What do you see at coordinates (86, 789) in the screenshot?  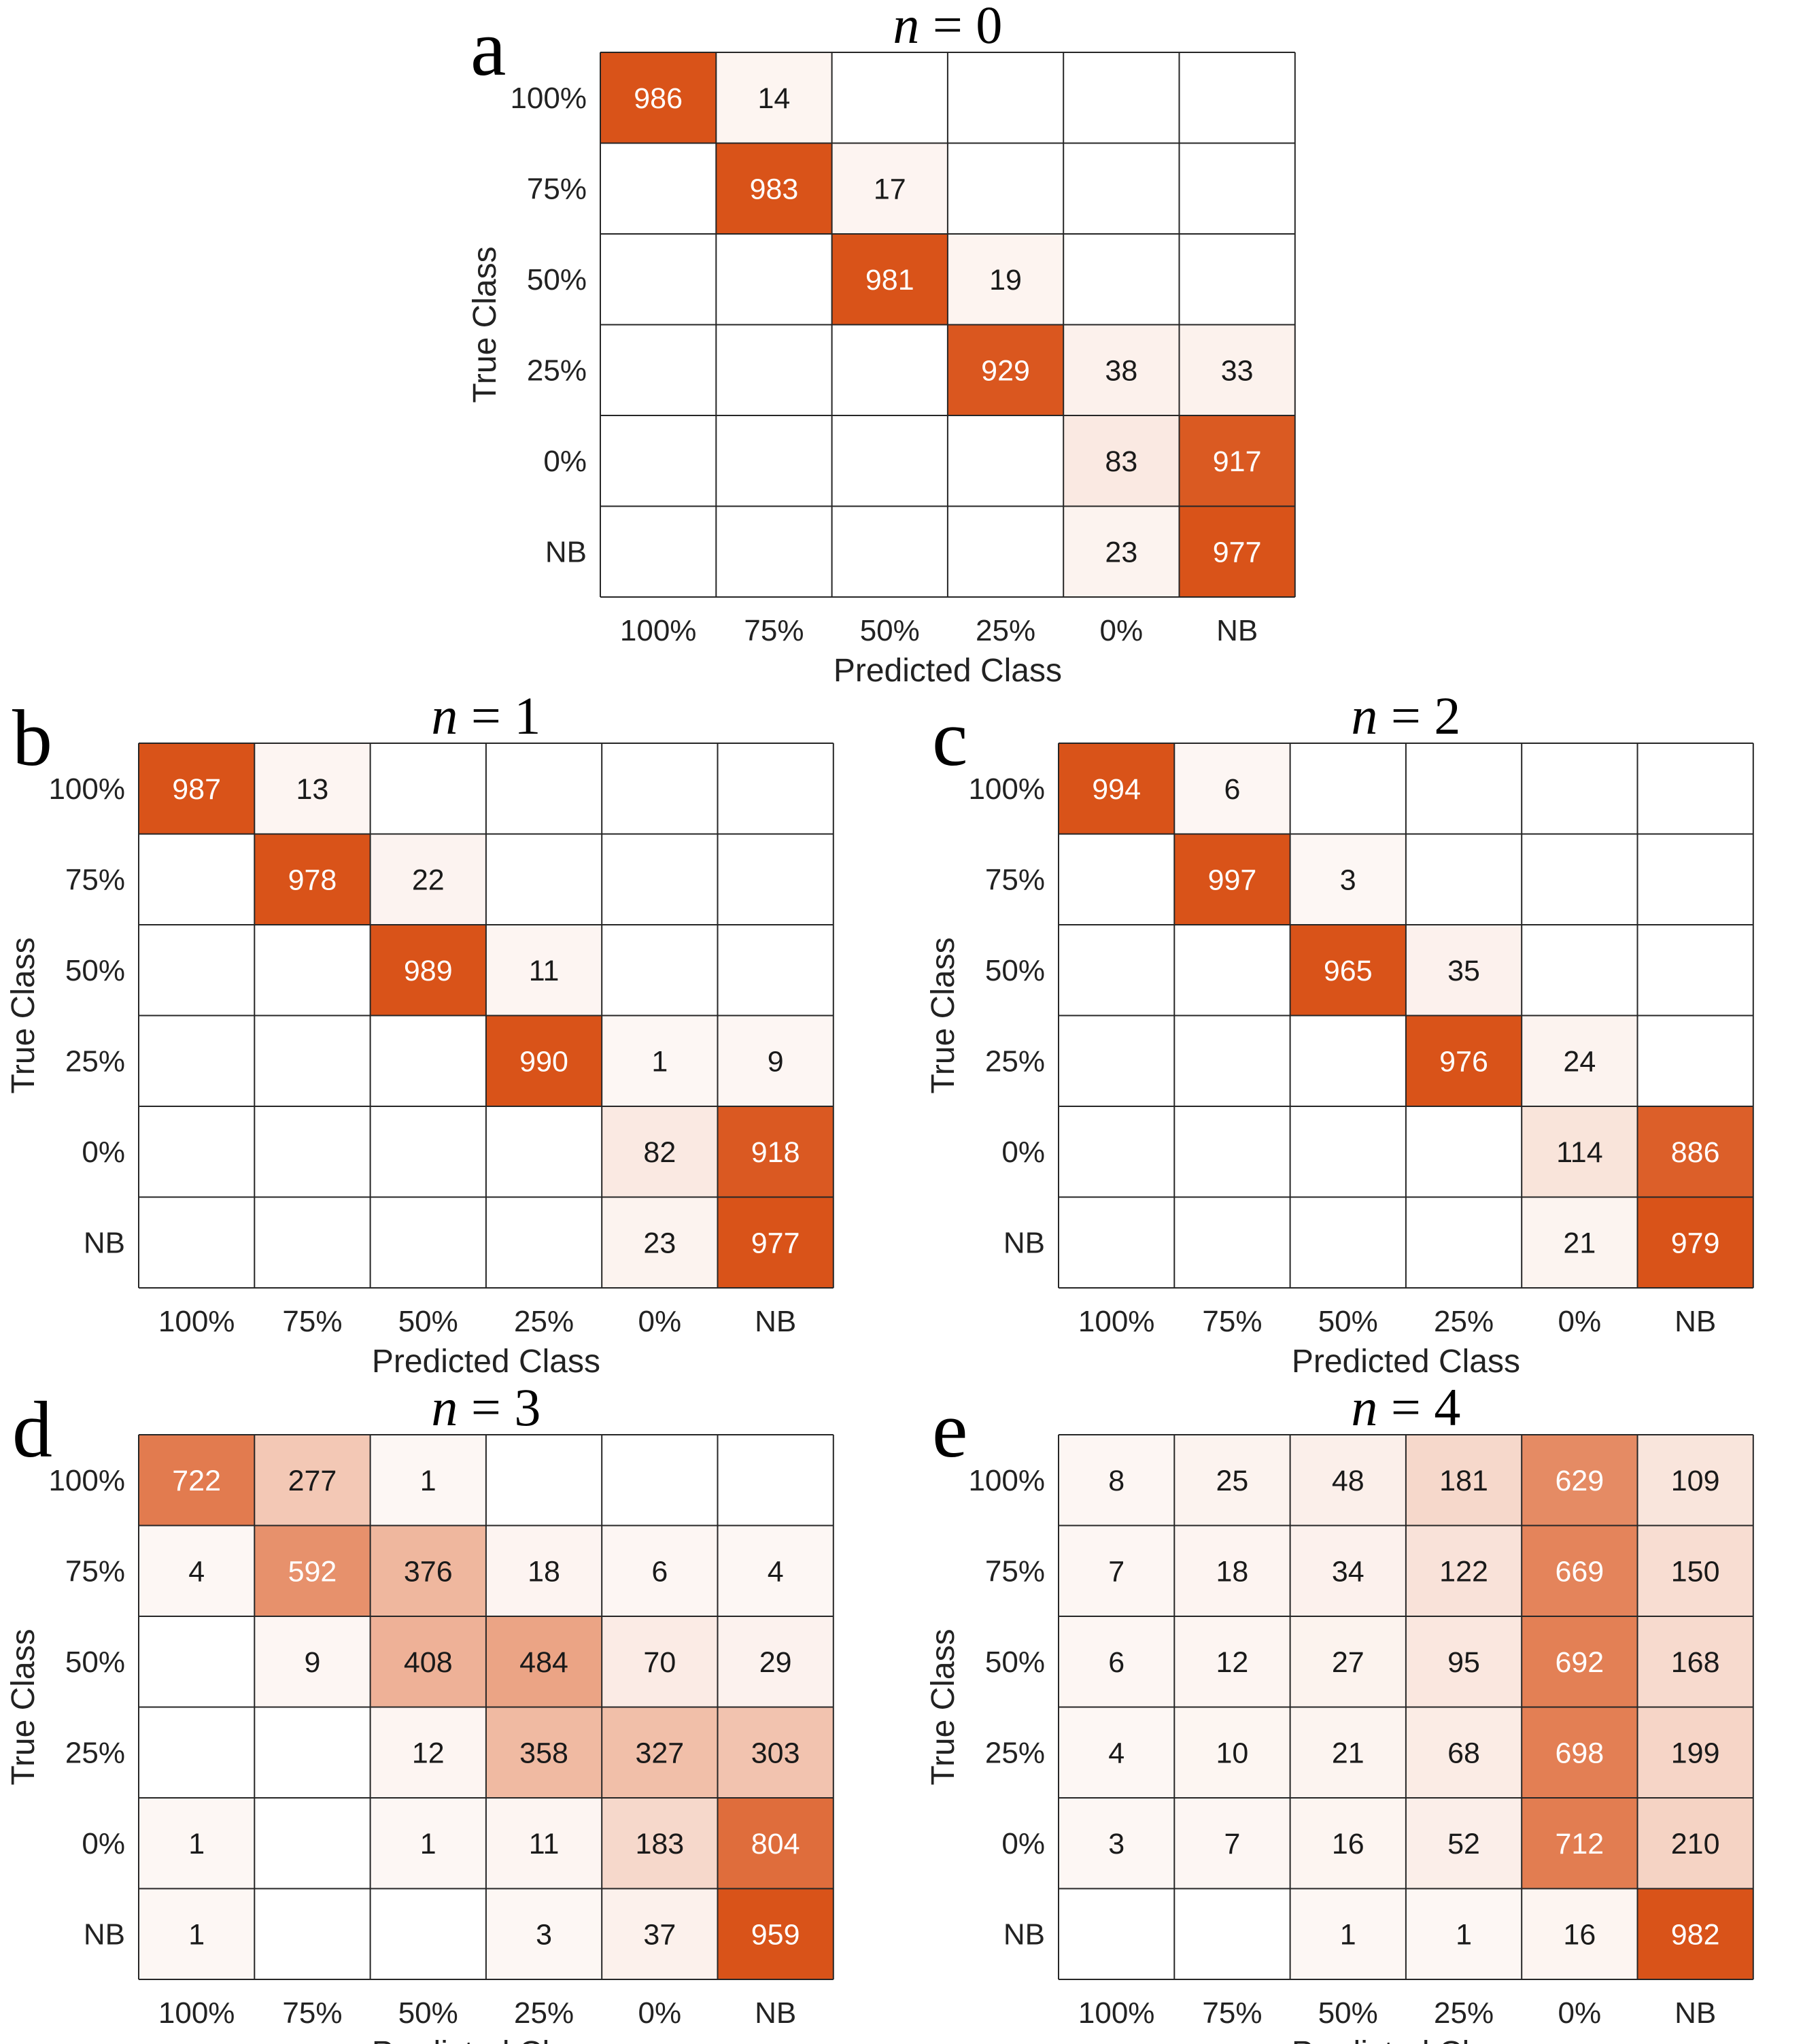 I see `y-tick-label: 100%` at bounding box center [86, 789].